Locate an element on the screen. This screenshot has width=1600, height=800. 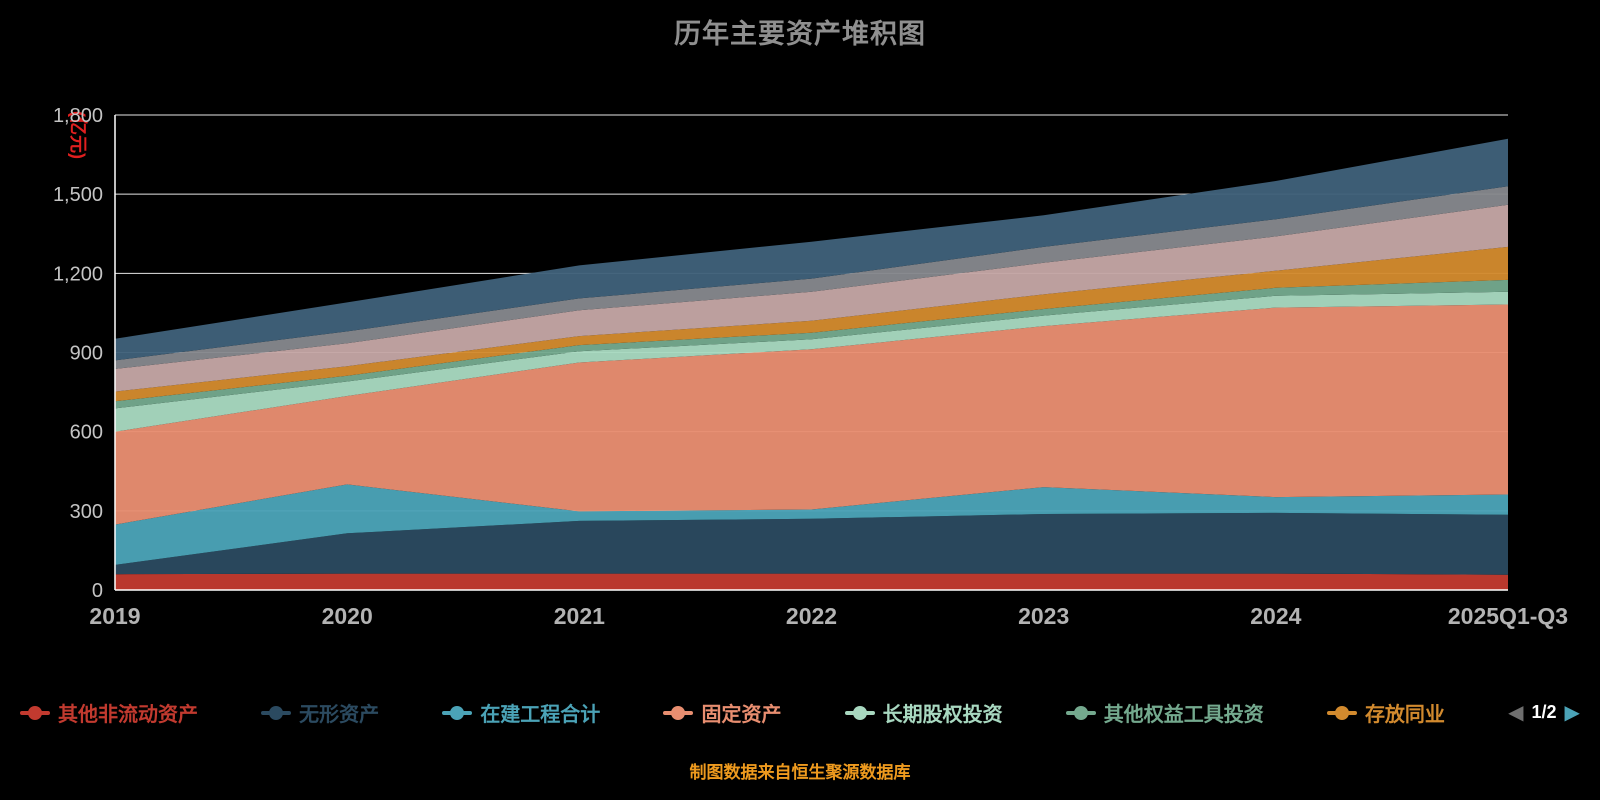
x-tick-label: 2020 is located at coordinates (347, 616).